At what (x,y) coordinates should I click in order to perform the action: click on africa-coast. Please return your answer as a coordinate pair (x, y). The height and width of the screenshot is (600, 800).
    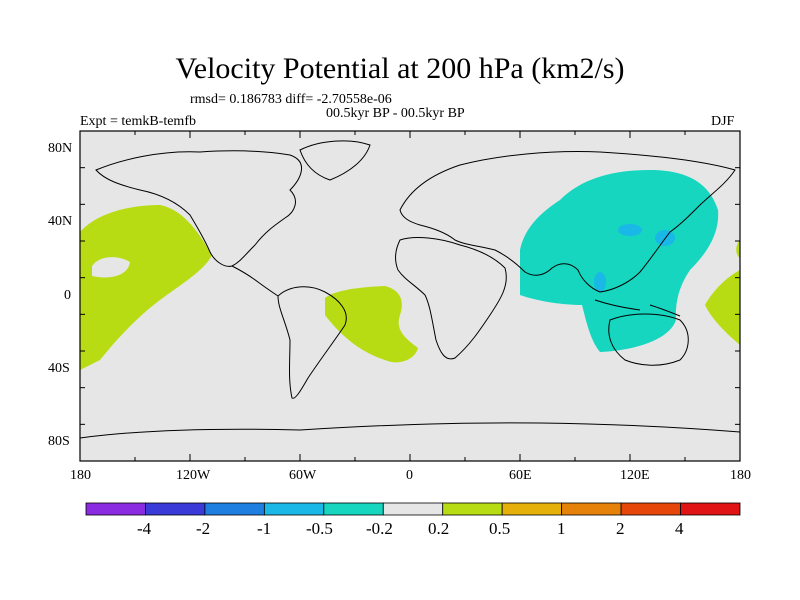
    Looking at the image, I should click on (451, 298).